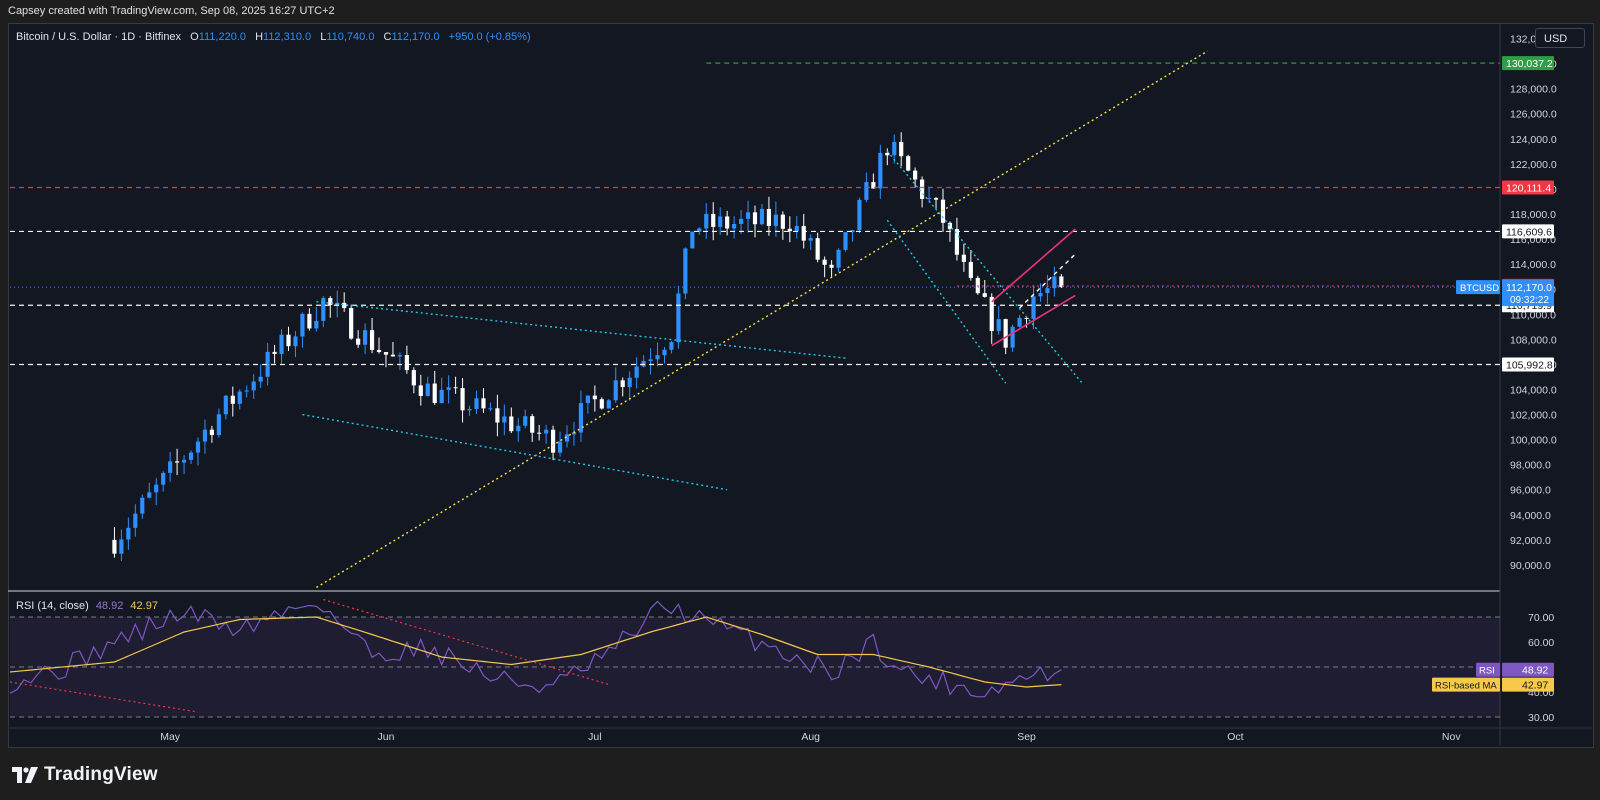 The image size is (1600, 800). What do you see at coordinates (52, 606) in the screenshot?
I see `rsi-title: RSI (14, close)` at bounding box center [52, 606].